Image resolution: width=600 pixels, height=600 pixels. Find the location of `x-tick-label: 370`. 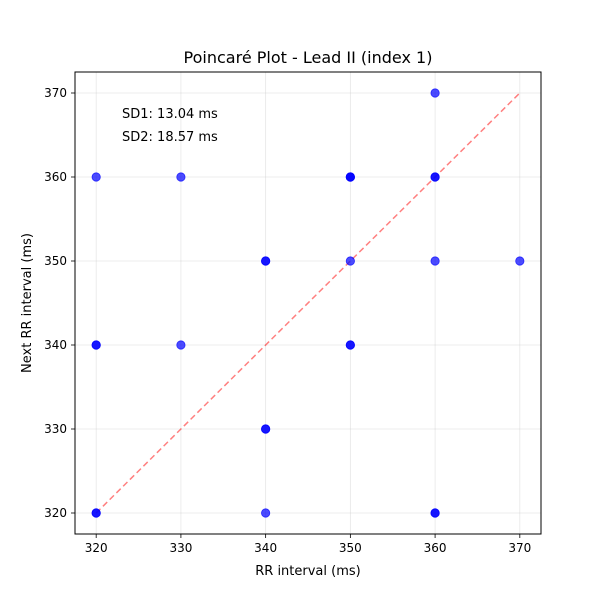

x-tick-label: 370 is located at coordinates (519, 548).